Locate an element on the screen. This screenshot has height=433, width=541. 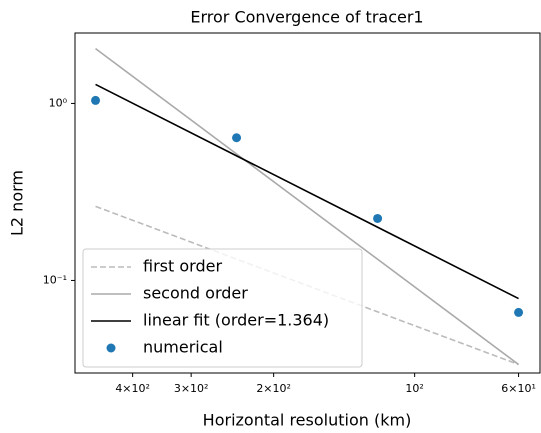
x-tick-label: 10² is located at coordinates (414, 388).